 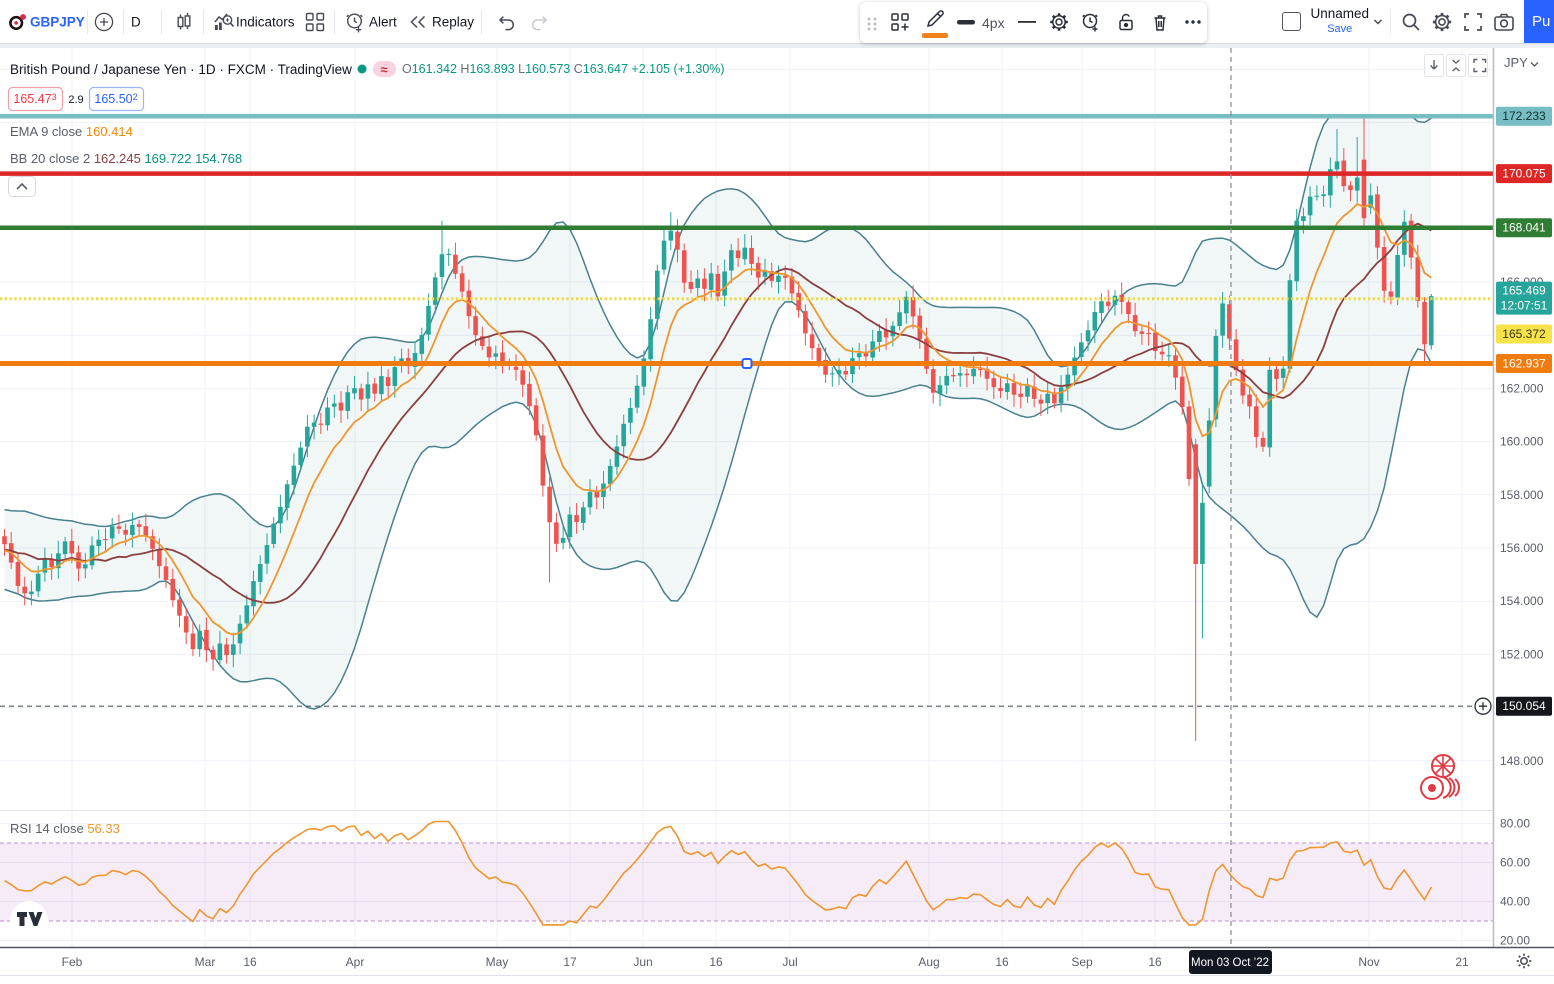 I want to click on svg-text: 150.054, so click(x=1524, y=706).